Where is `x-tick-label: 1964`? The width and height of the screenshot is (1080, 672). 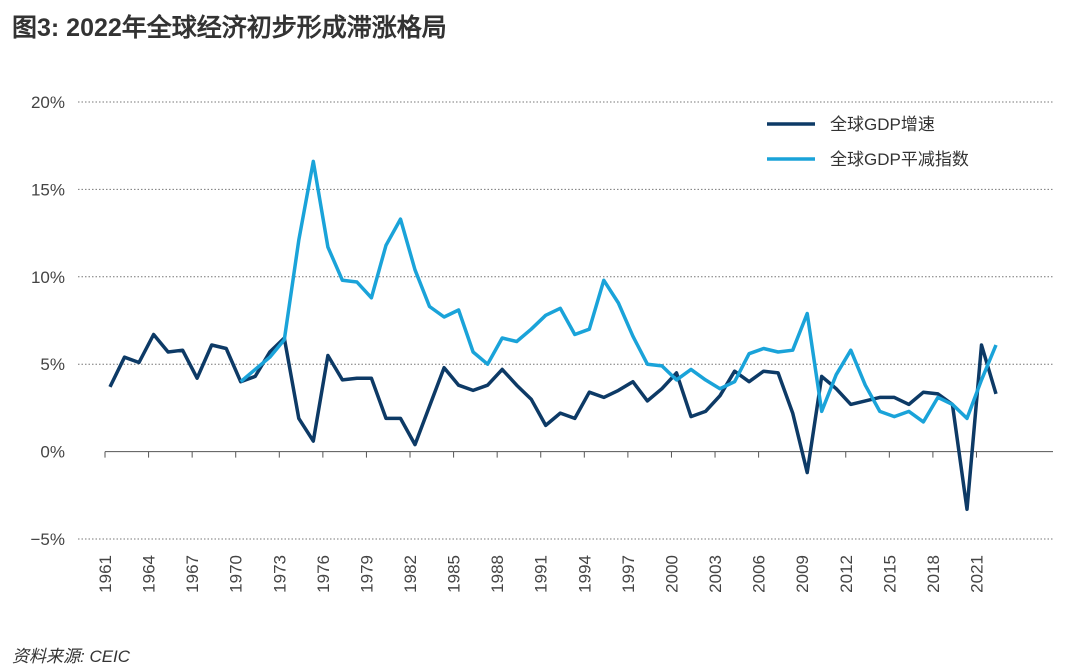 x-tick-label: 1964 is located at coordinates (149, 574).